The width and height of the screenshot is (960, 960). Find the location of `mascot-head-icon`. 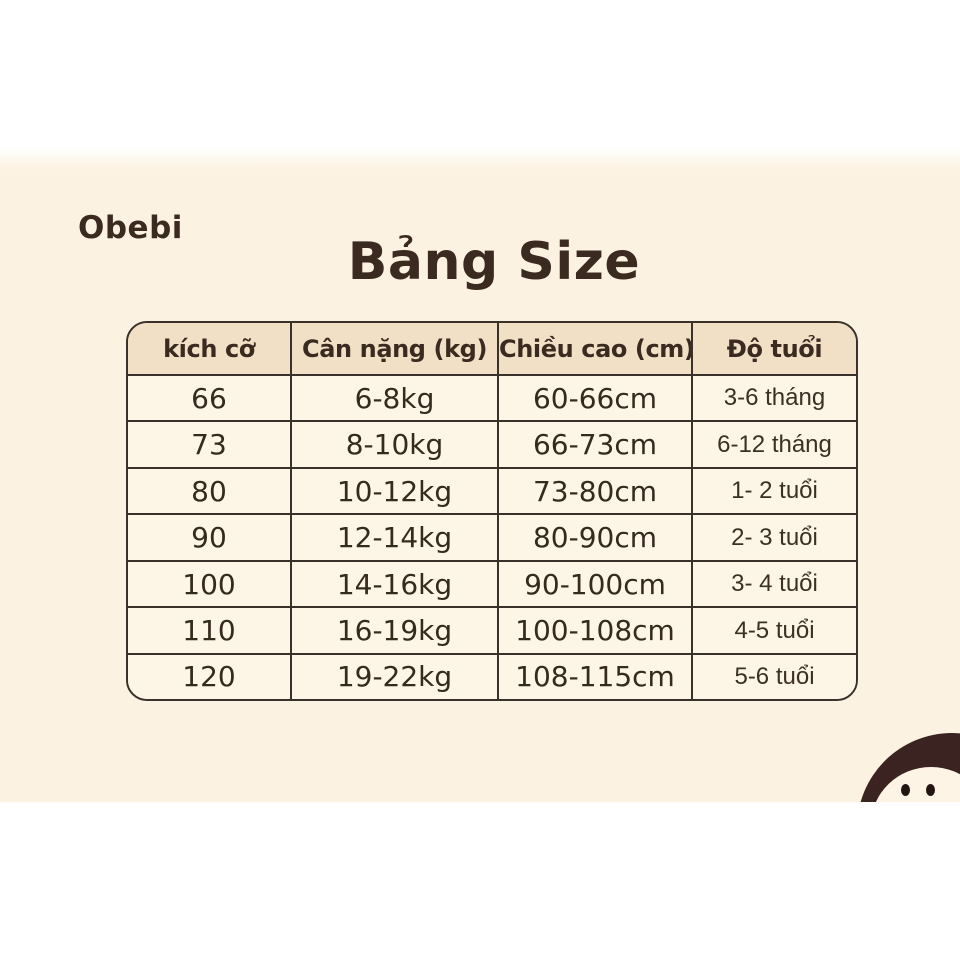

mascot-head-icon is located at coordinates (908, 767).